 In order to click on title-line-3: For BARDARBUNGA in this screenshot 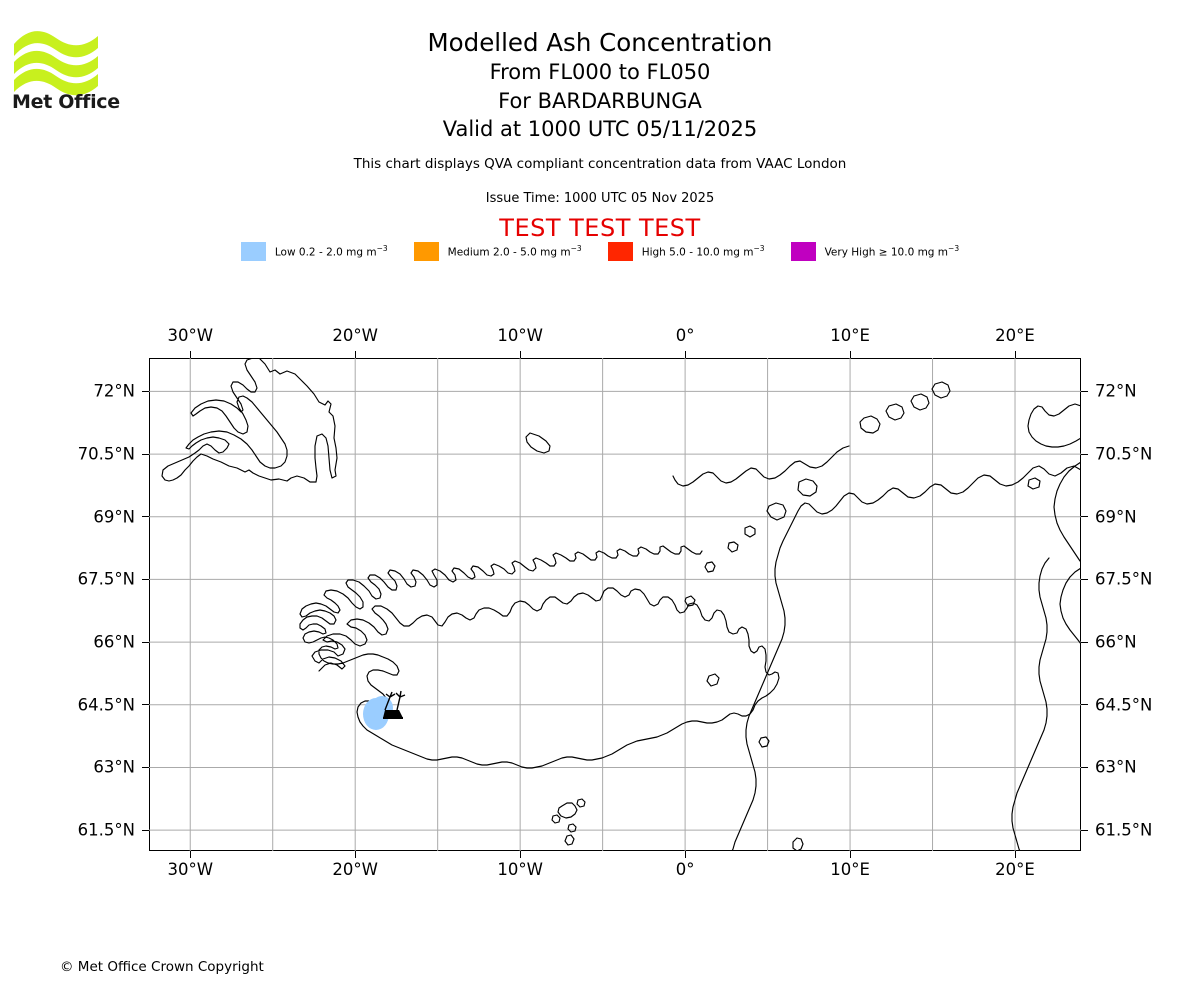, I will do `click(600, 100)`.